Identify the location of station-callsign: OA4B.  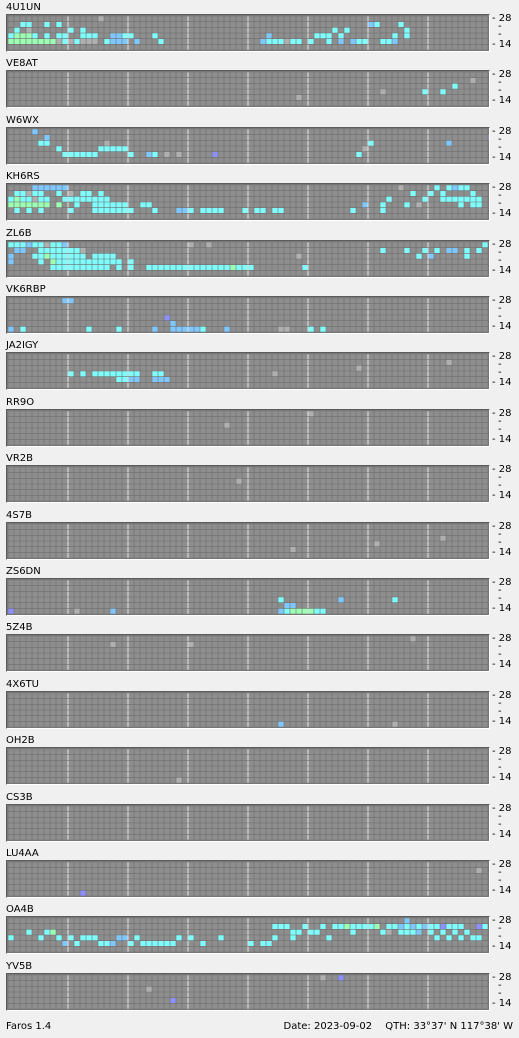
(20, 909).